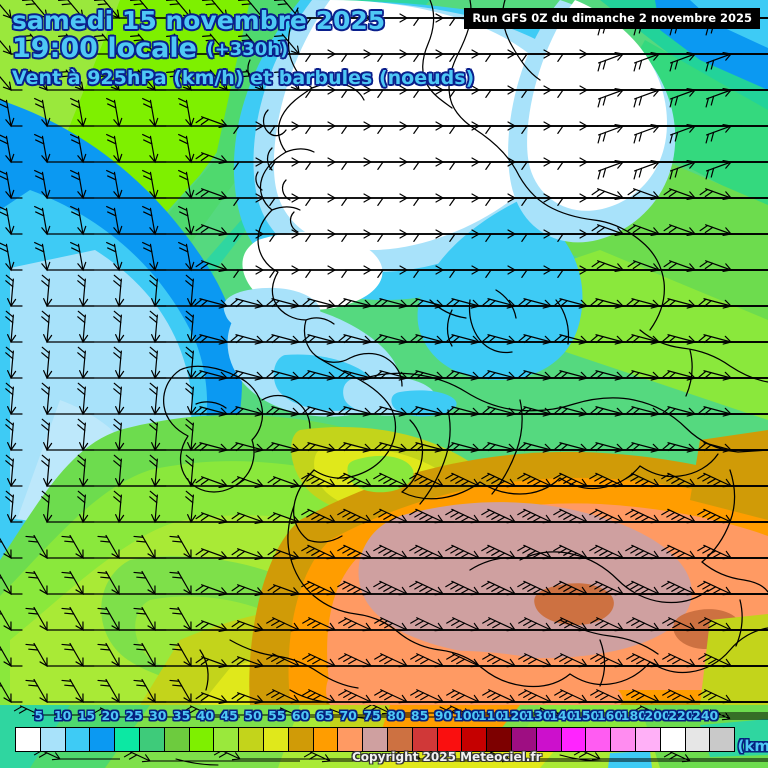 This screenshot has width=768, height=768. Describe the element at coordinates (199, 20) in the screenshot. I see `forecast-date-label: samedi 15 novembre 2025` at that location.